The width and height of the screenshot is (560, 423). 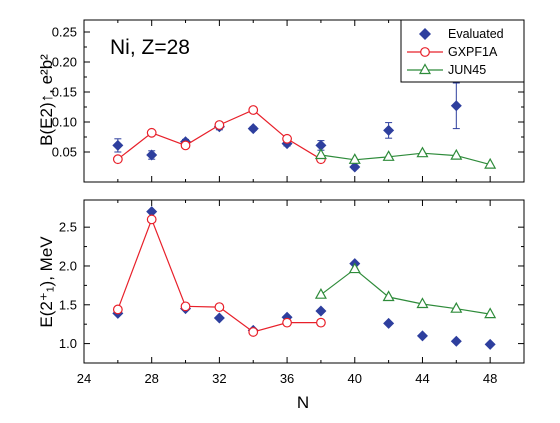 What do you see at coordinates (84, 378) in the screenshot?
I see `x-tick-label: 24` at bounding box center [84, 378].